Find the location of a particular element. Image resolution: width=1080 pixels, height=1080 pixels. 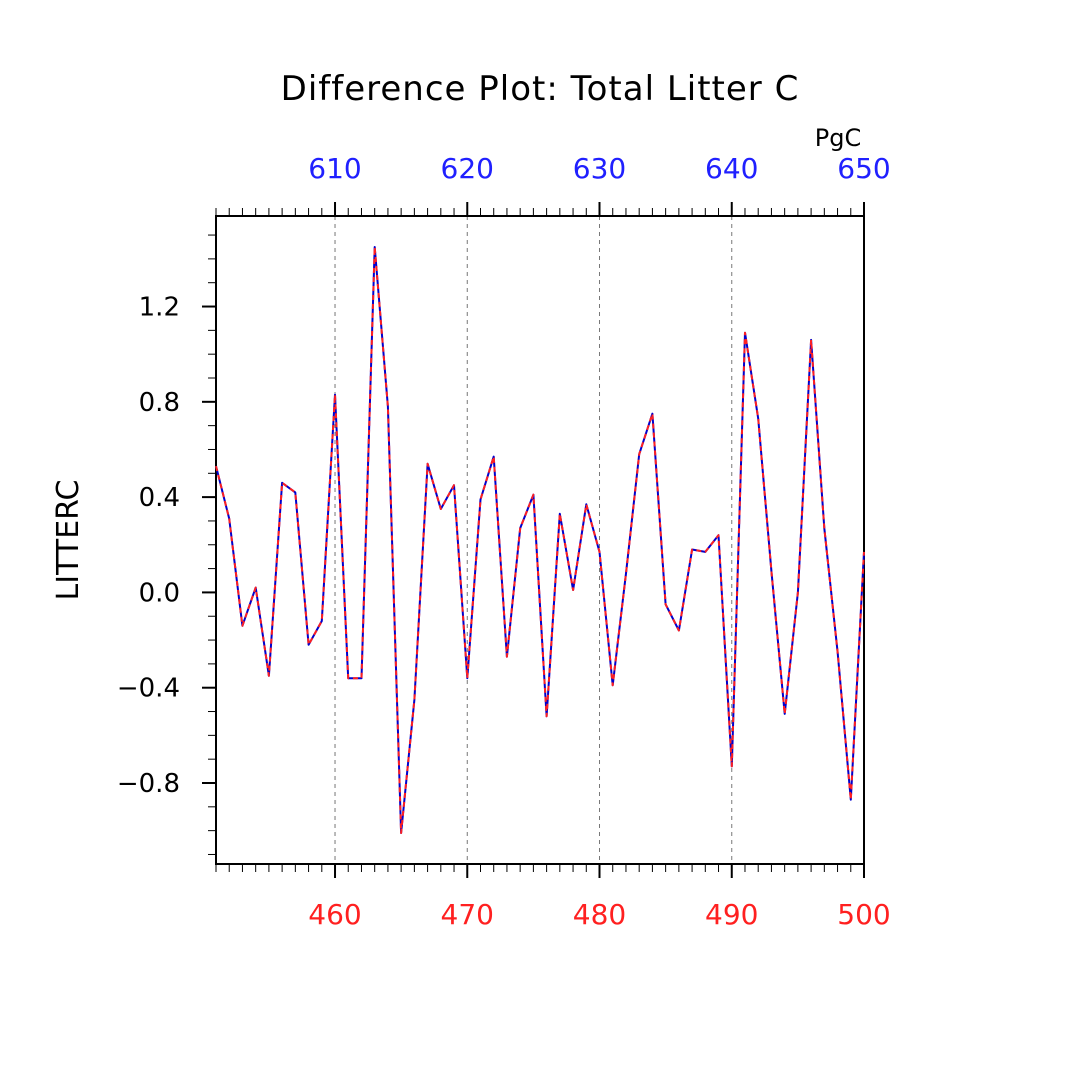

x-tick-label-top: 620 is located at coordinates (467, 168).